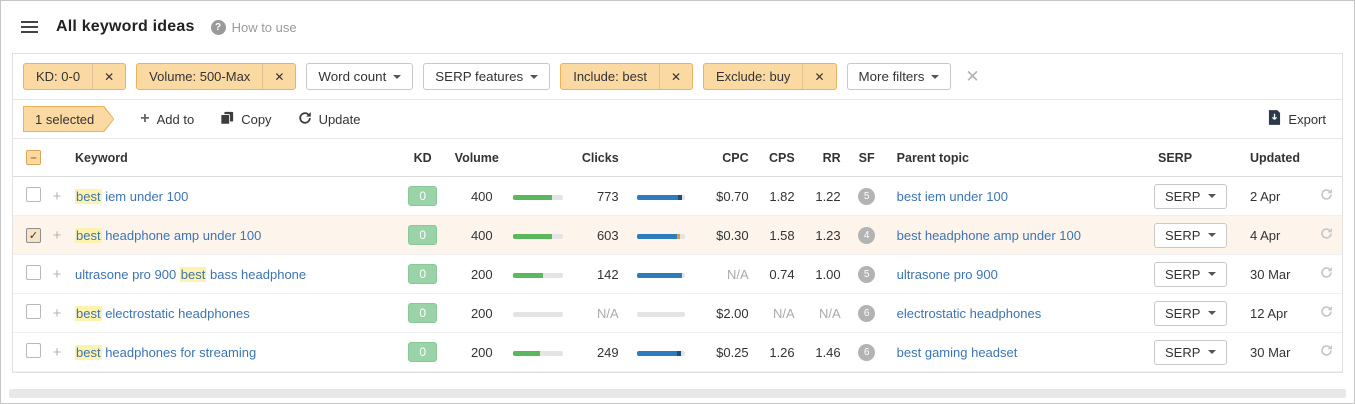  What do you see at coordinates (1175, 157) in the screenshot?
I see `col-serp: SERP` at bounding box center [1175, 157].